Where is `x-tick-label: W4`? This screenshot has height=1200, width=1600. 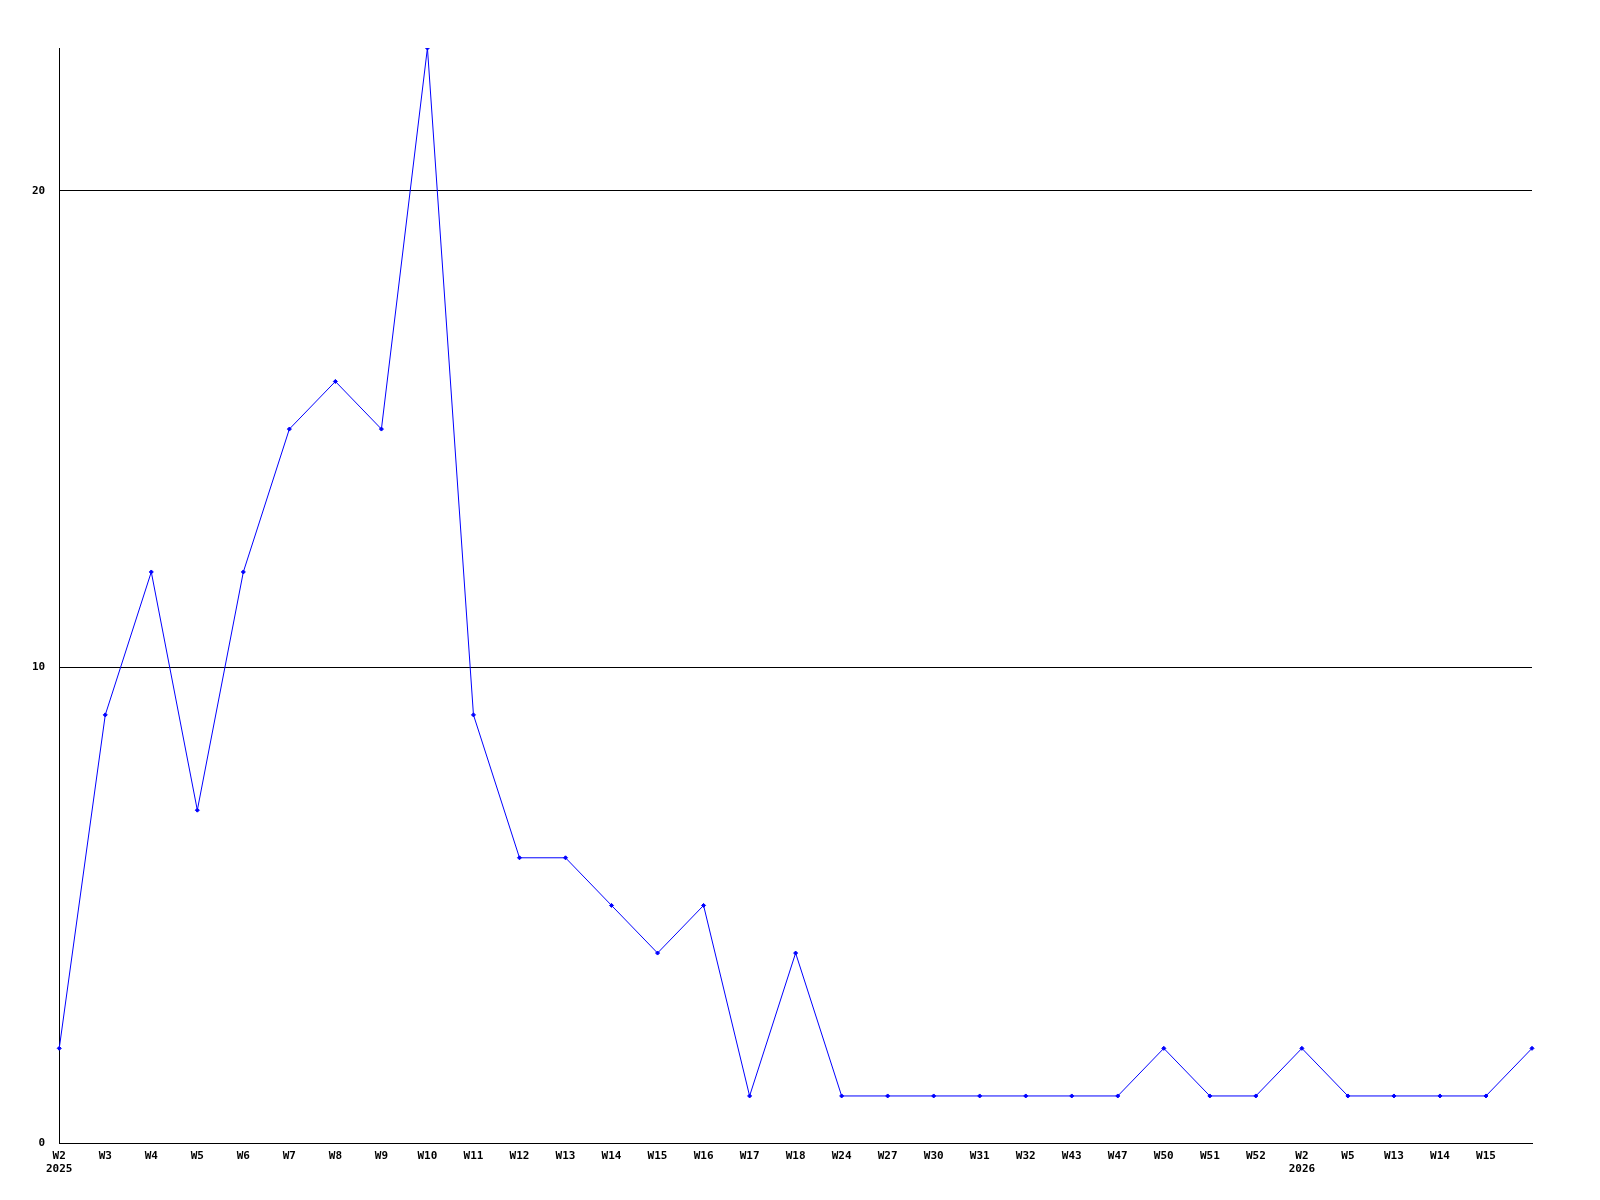 x-tick-label: W4 is located at coordinates (151, 1156).